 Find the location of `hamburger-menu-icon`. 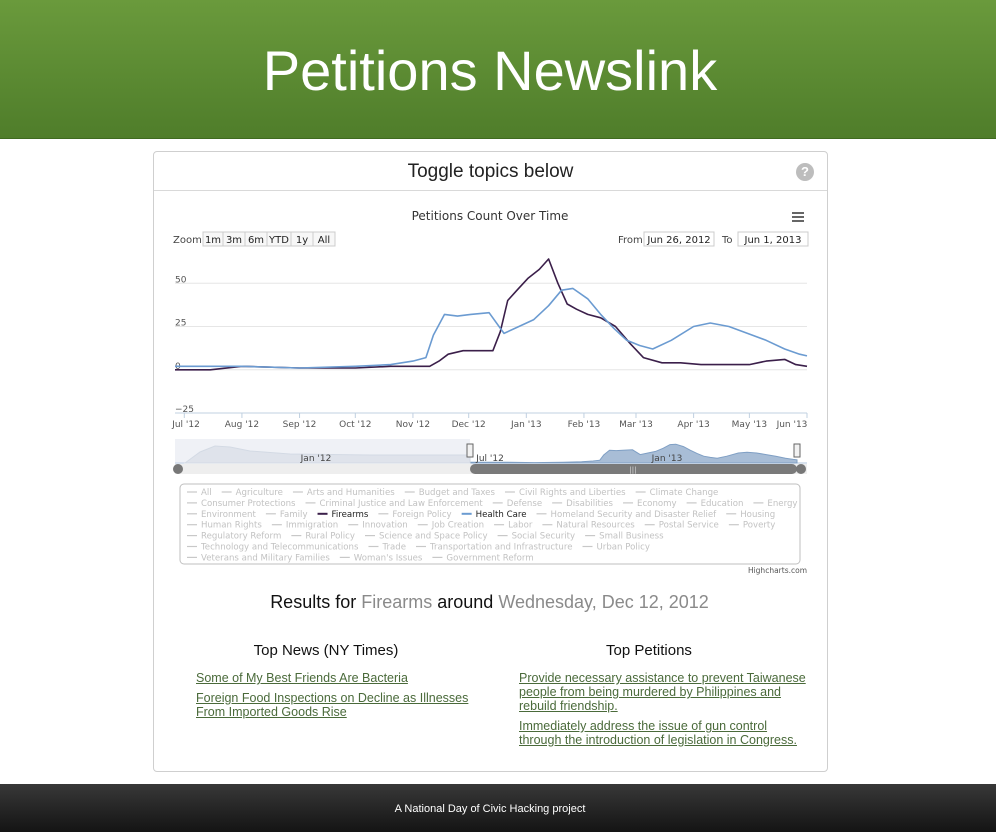

hamburger-menu-icon is located at coordinates (798, 217).